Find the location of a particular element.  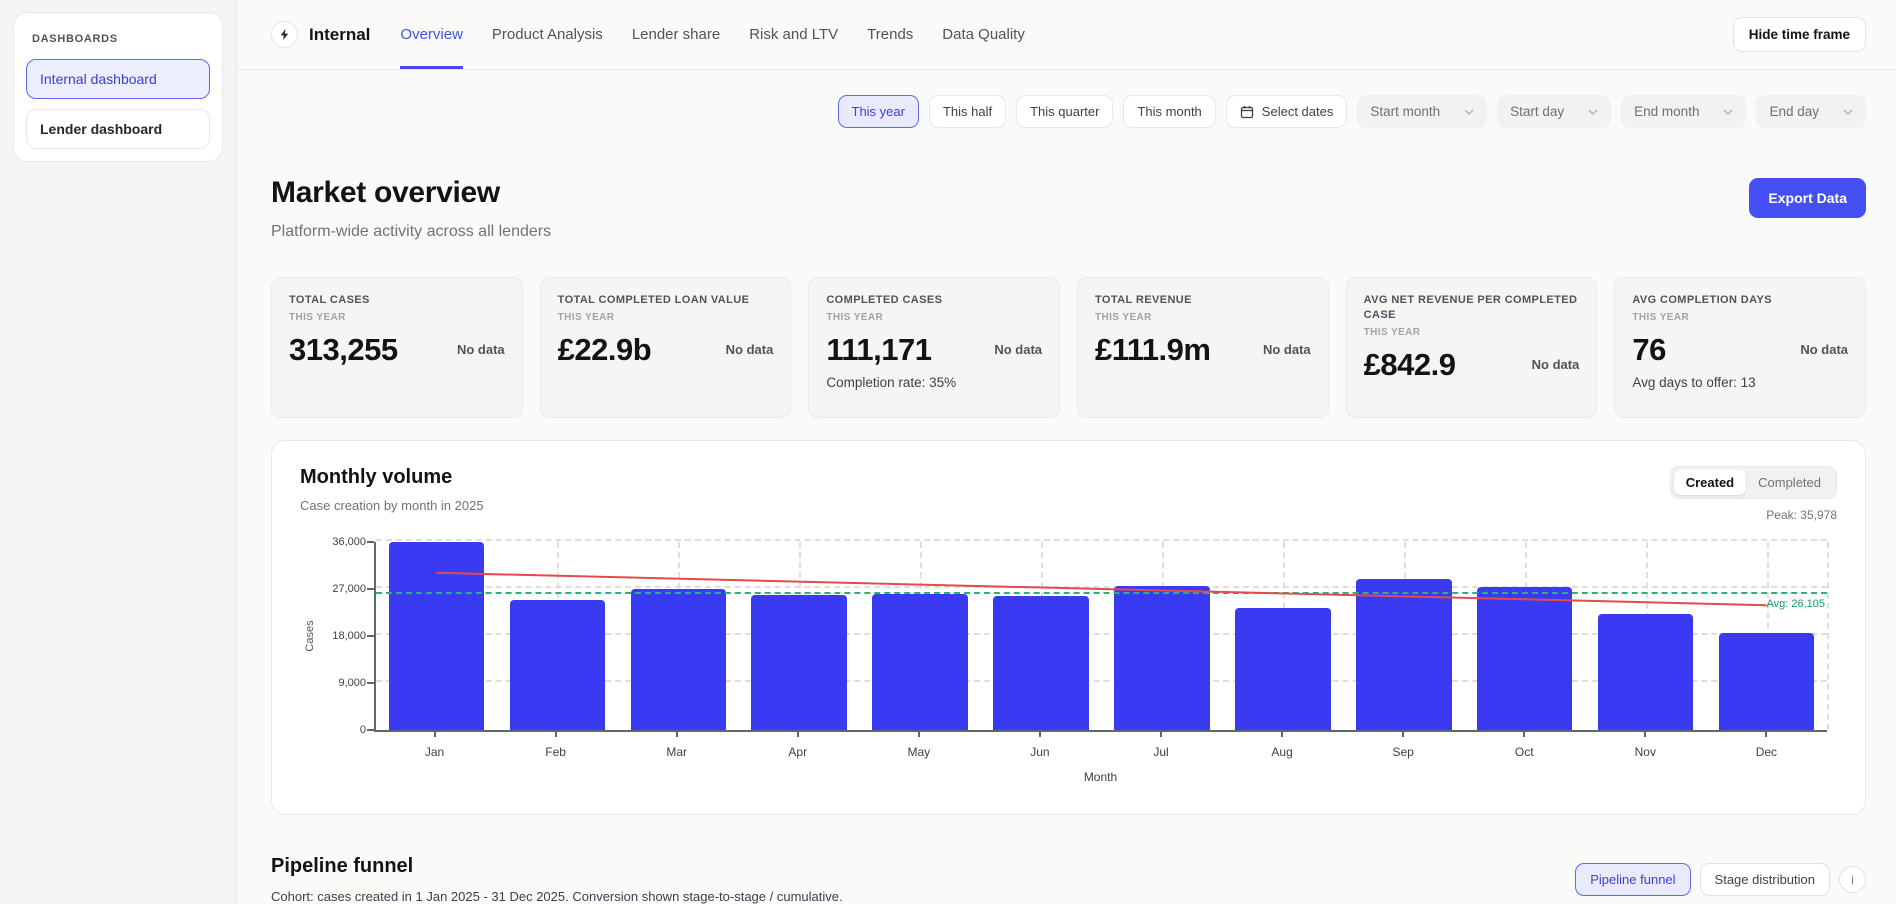

preset-this-half: This half is located at coordinates (967, 111).